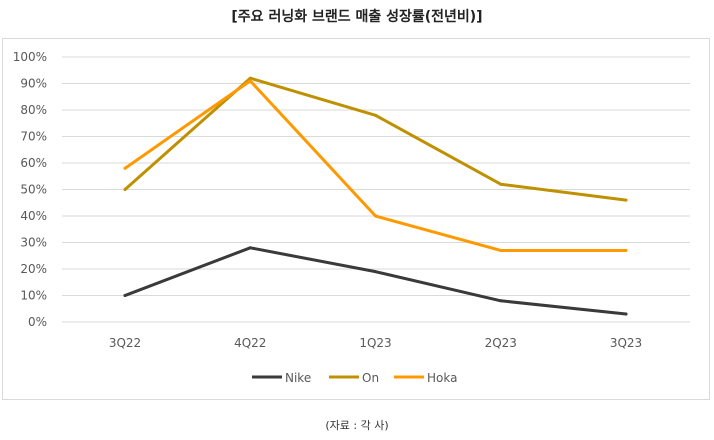 The height and width of the screenshot is (440, 714). What do you see at coordinates (33, 269) in the screenshot?
I see `y-tick-label: 20%` at bounding box center [33, 269].